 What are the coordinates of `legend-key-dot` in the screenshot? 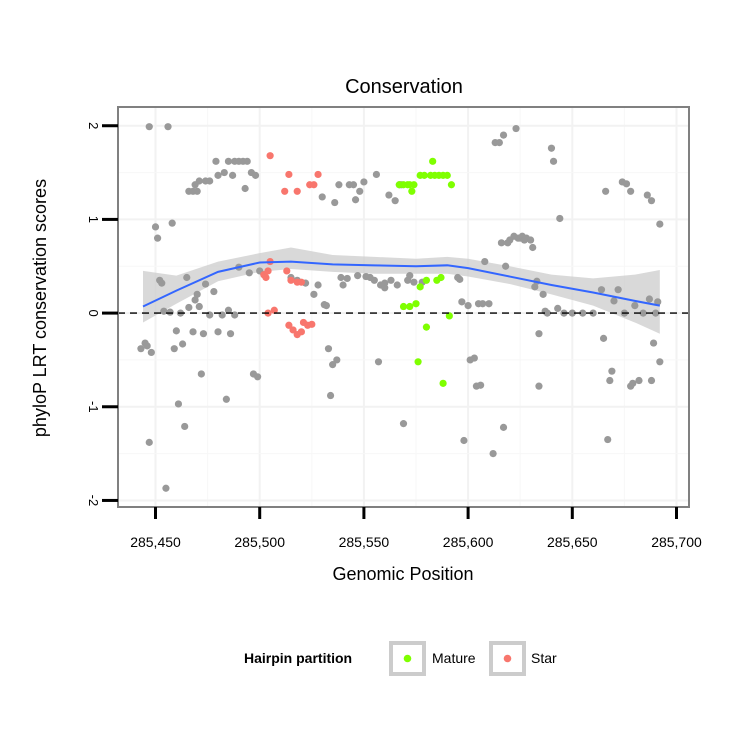 It's located at (407, 658).